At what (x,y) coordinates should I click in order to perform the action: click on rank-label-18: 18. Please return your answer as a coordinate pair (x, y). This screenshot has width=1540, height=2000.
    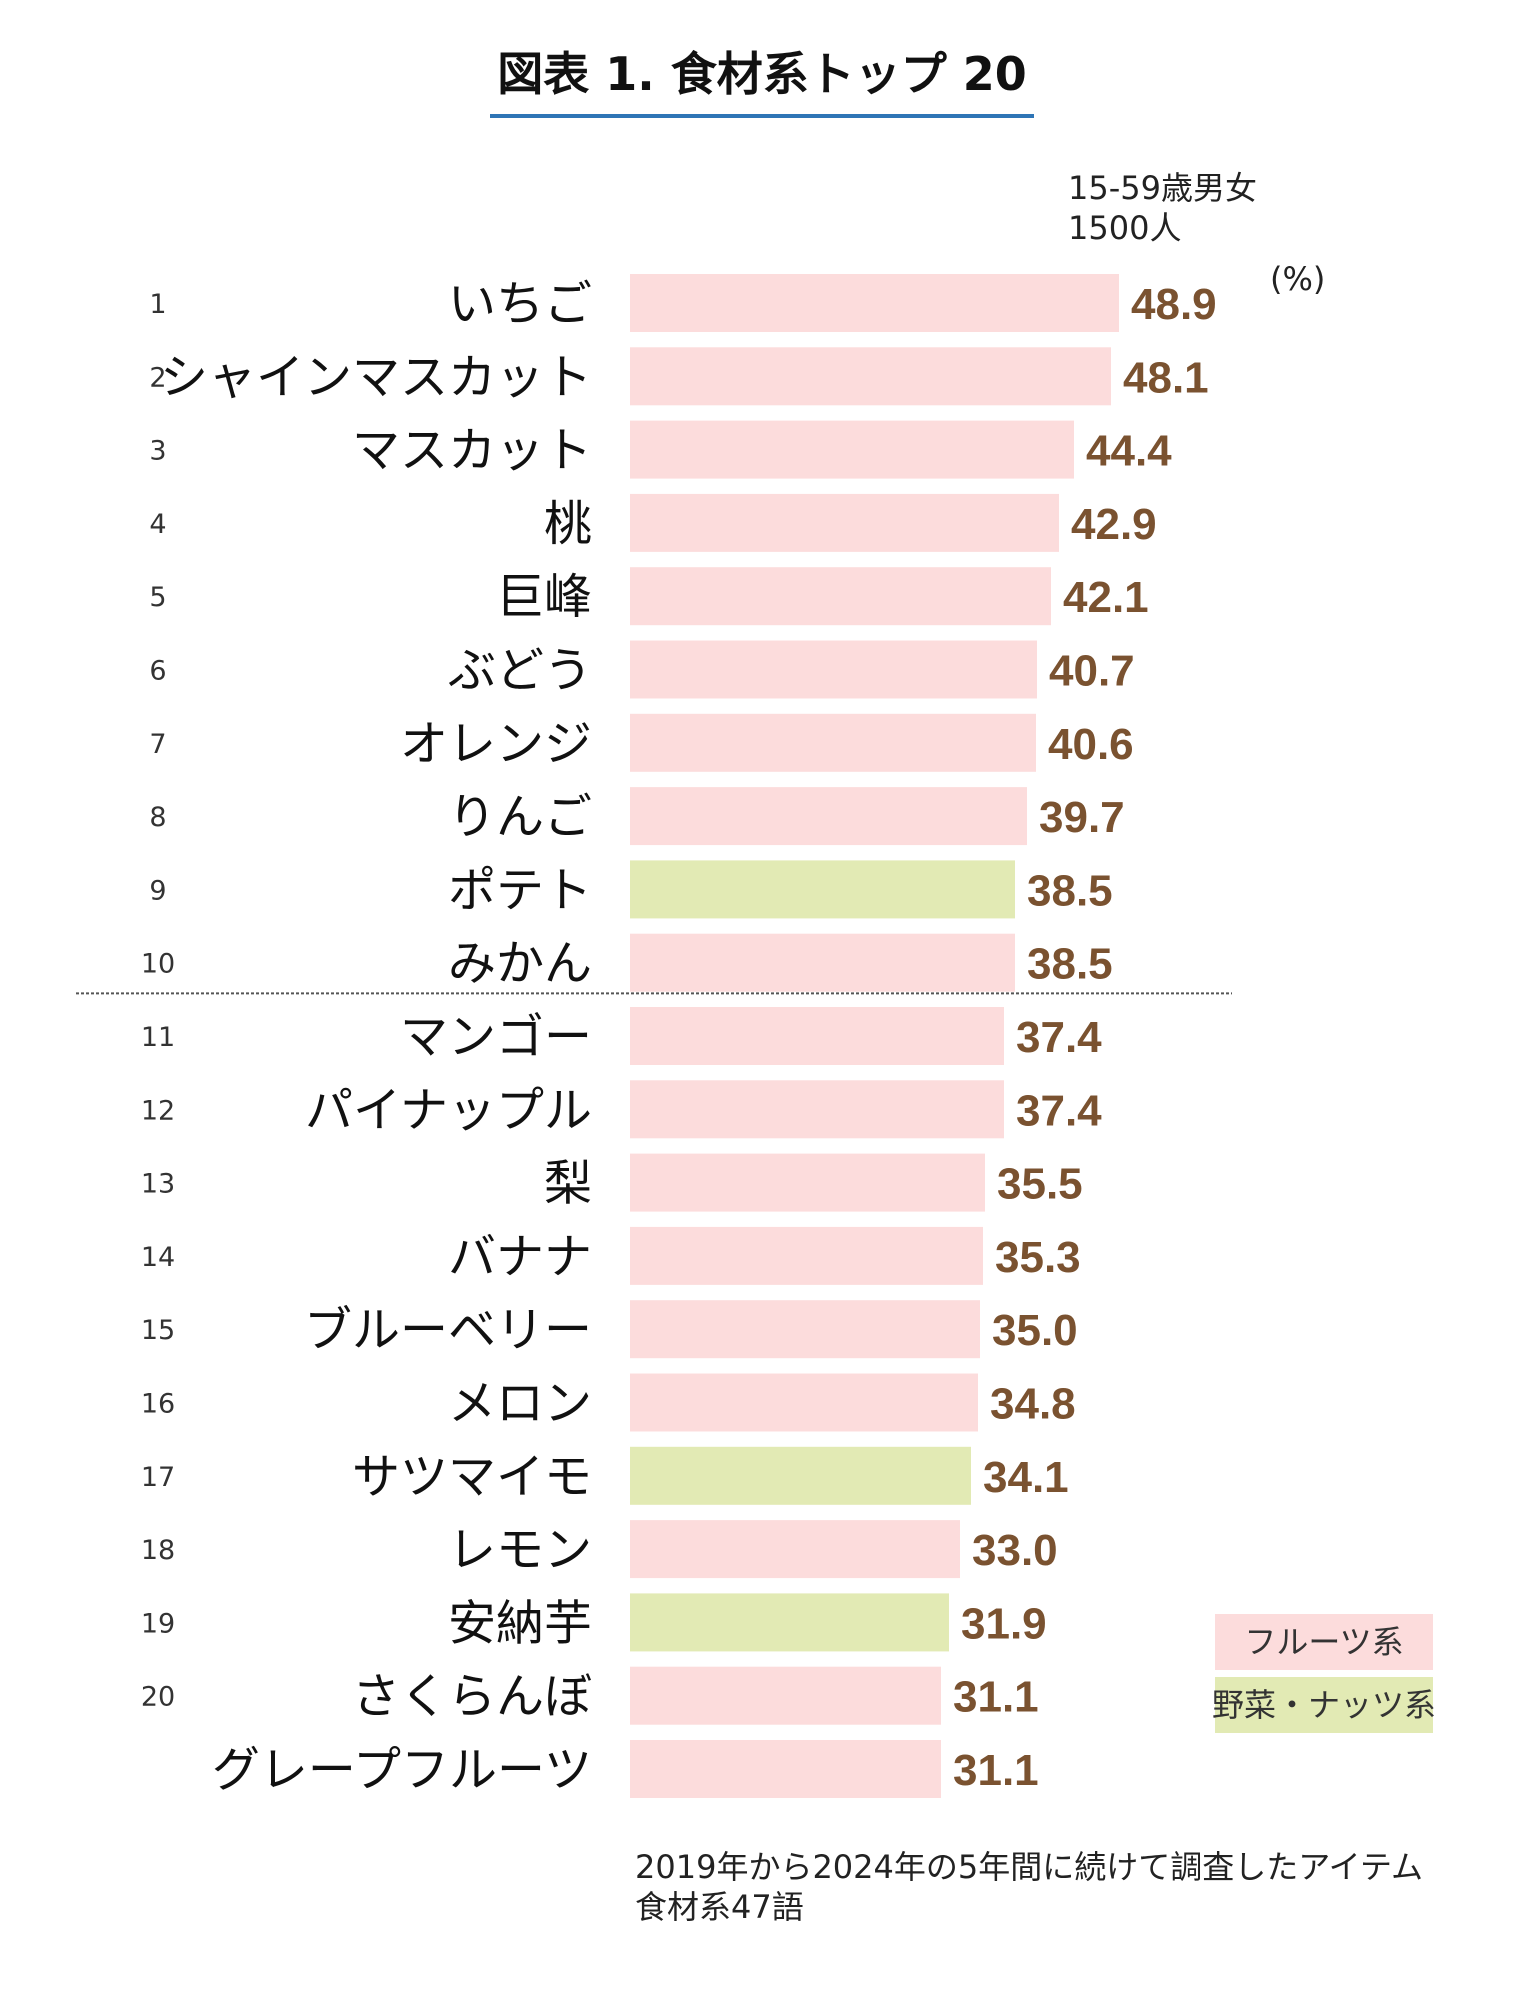
    Looking at the image, I should click on (158, 1550).